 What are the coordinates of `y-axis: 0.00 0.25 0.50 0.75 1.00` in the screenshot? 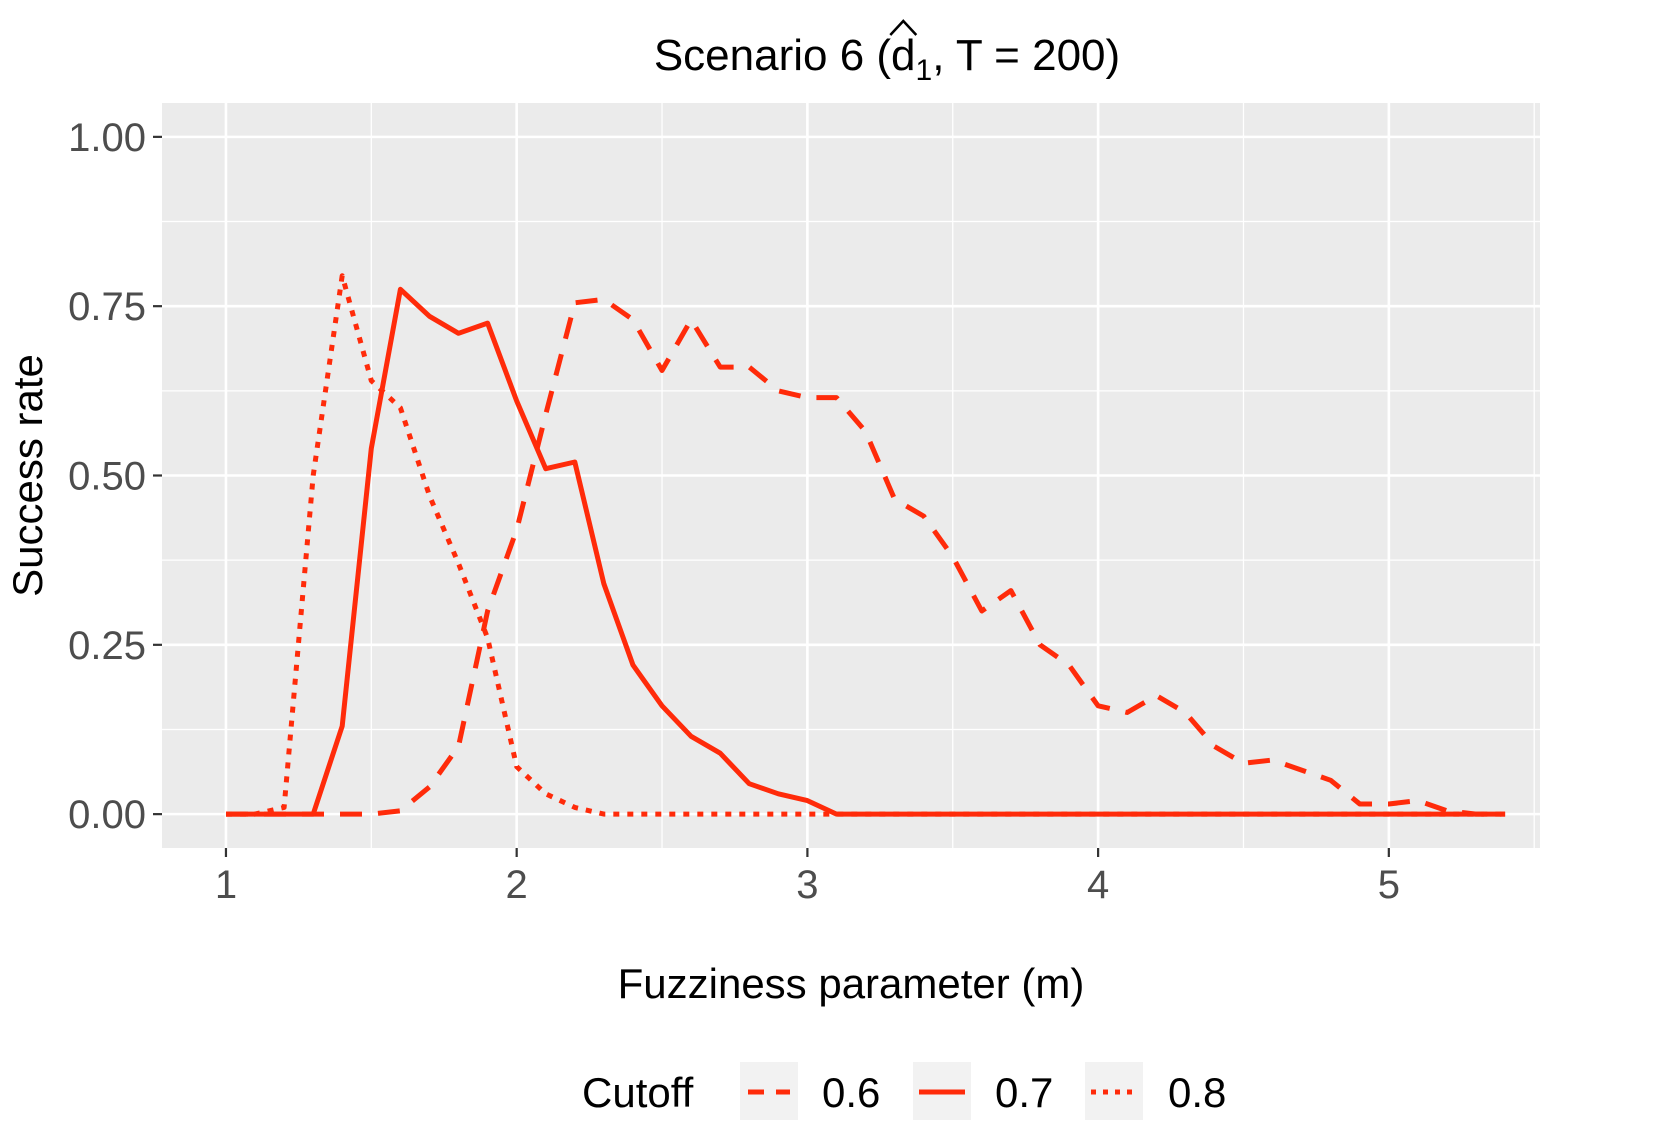 It's located at (115, 476).